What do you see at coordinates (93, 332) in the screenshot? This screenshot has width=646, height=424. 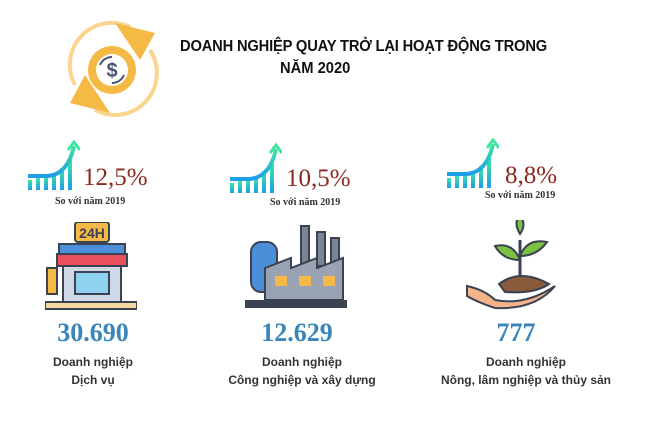 I see `count-services: 30.690` at bounding box center [93, 332].